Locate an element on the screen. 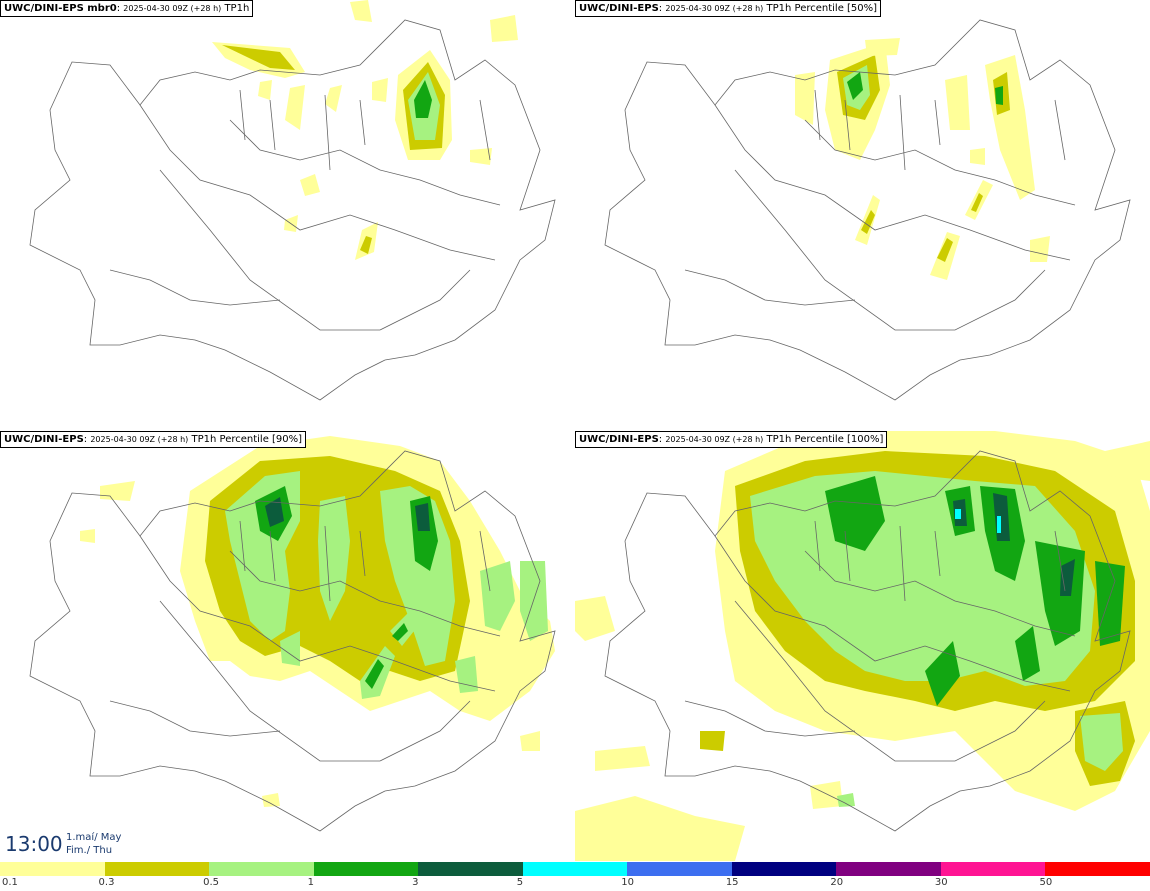 The width and height of the screenshot is (1150, 891). legend-label: 0.1 is located at coordinates (10, 882).